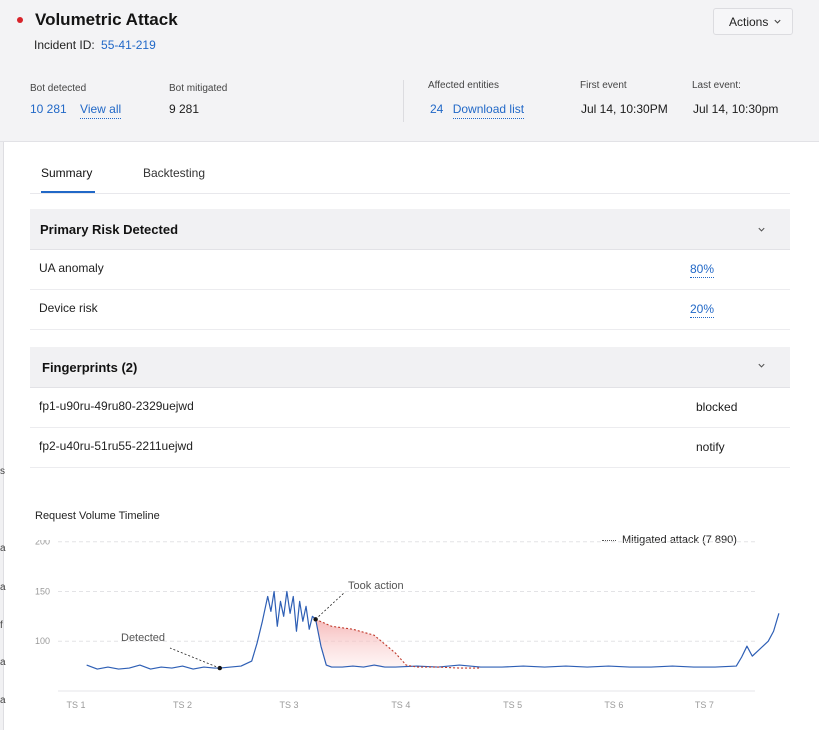 The image size is (819, 730). I want to click on bot-detected-value: 10 281, so click(48, 109).